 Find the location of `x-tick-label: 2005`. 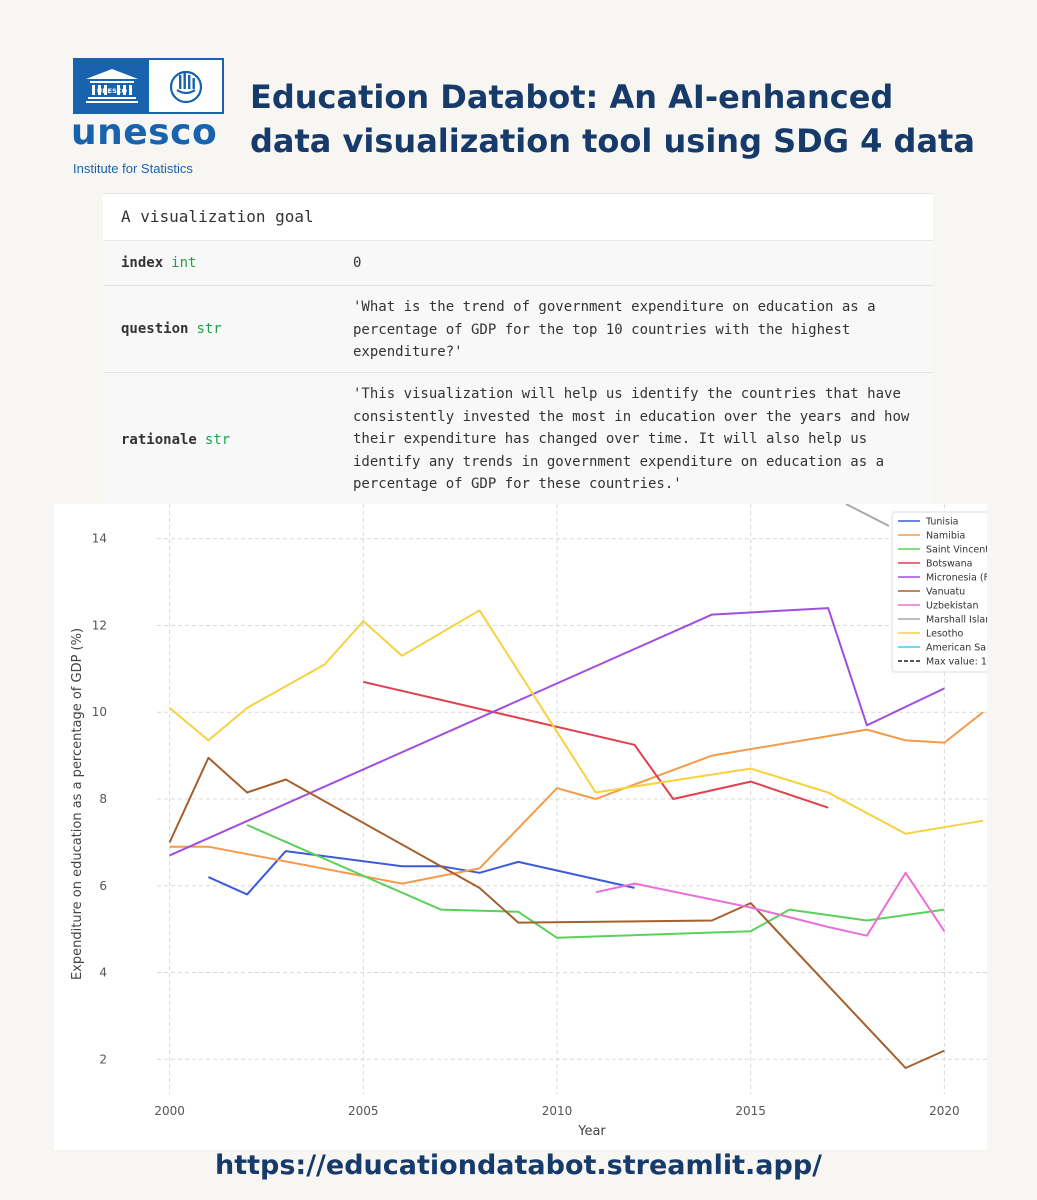

x-tick-label: 2005 is located at coordinates (363, 1111).